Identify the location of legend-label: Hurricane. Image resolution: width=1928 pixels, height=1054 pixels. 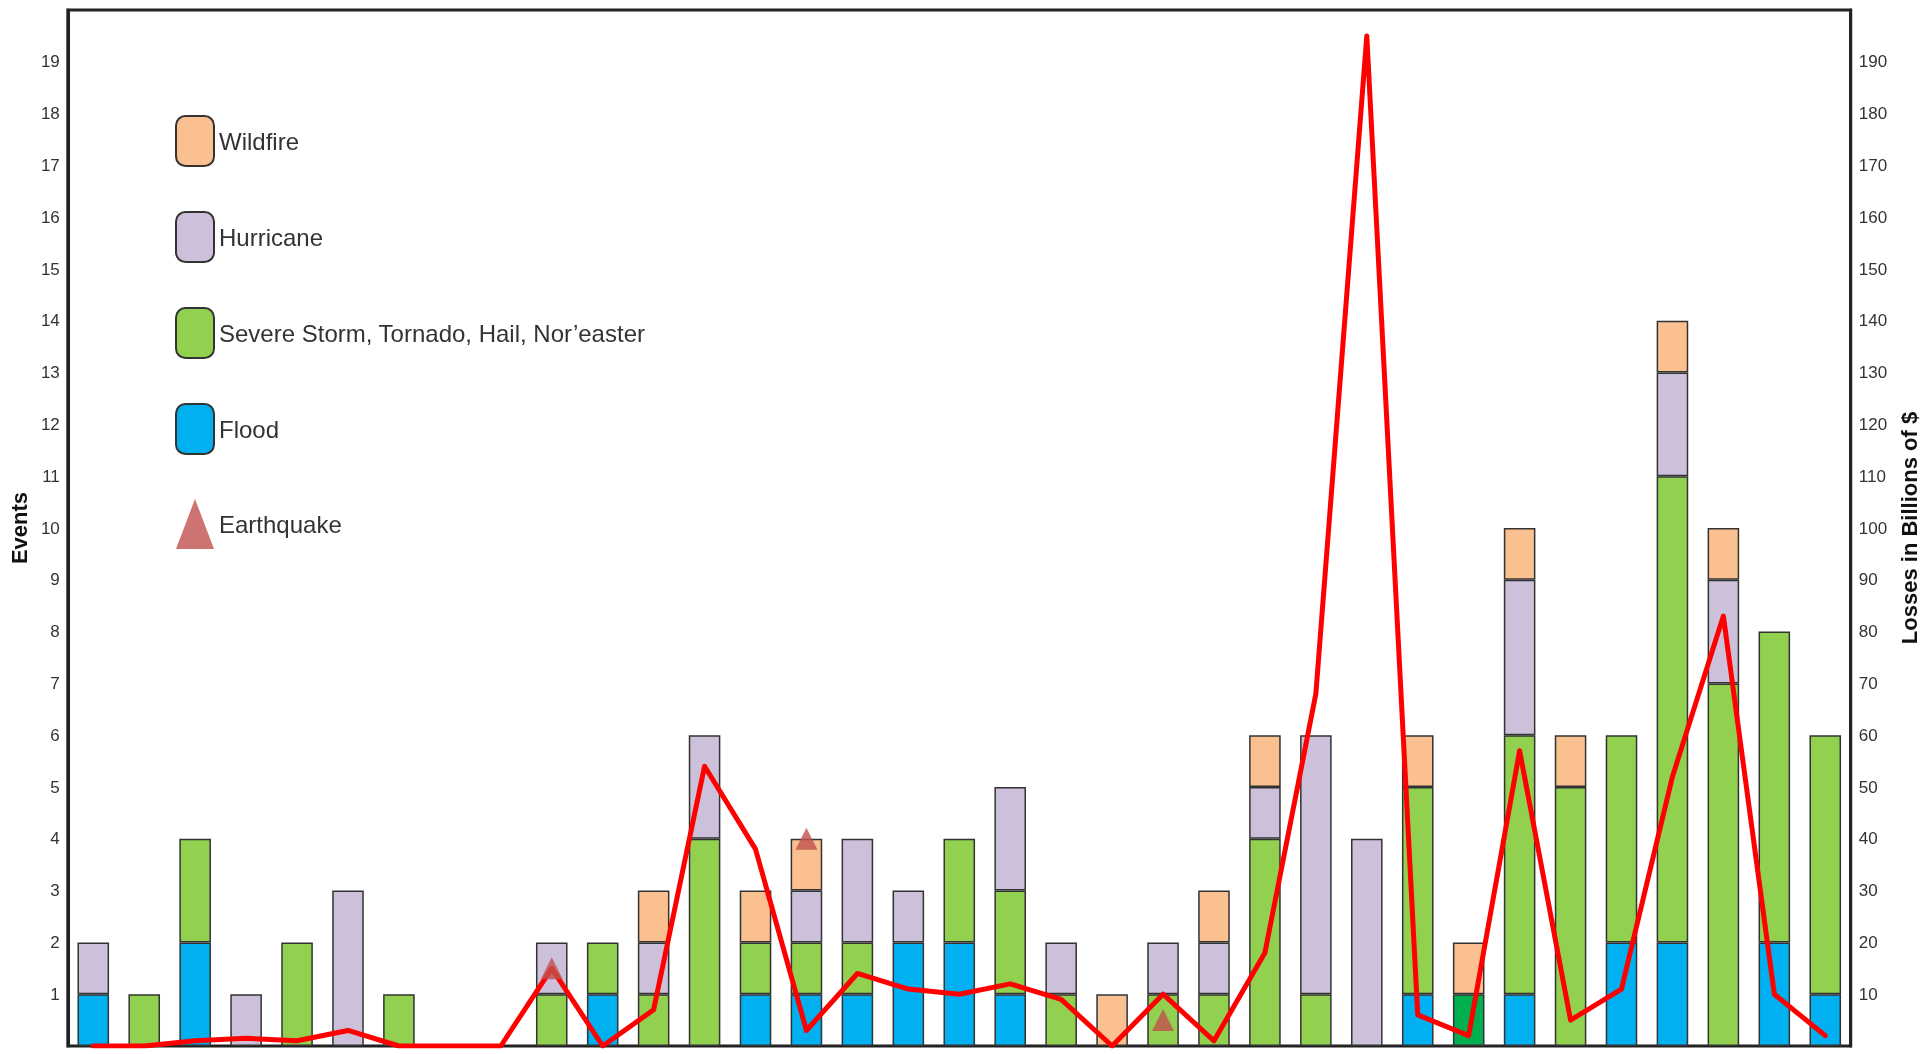
(271, 237).